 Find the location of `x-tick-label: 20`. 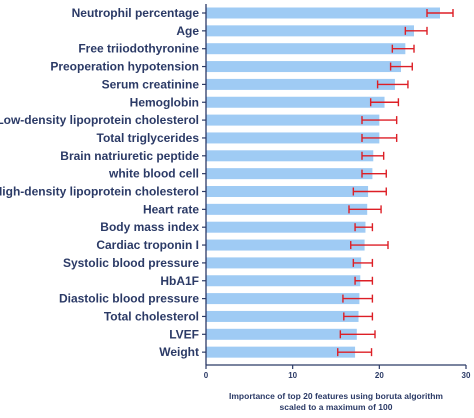

x-tick-label: 20 is located at coordinates (379, 375).